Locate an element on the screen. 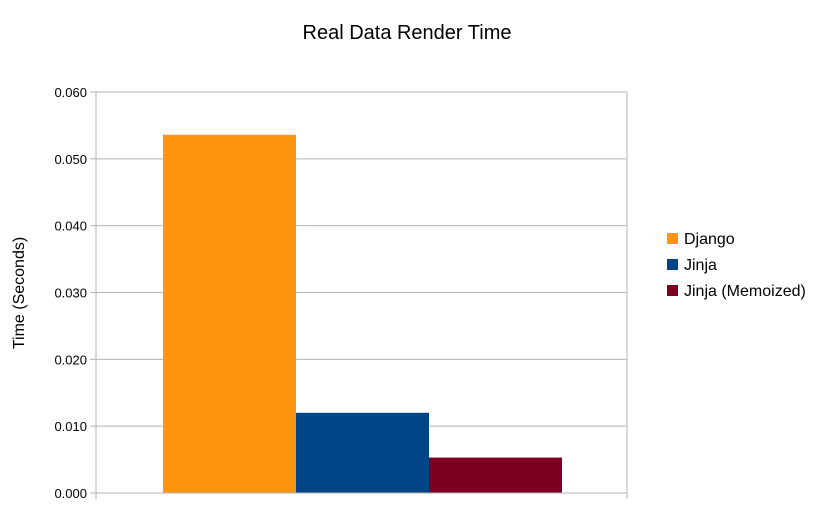  y-tick-label: 0.060 is located at coordinates (70, 92).